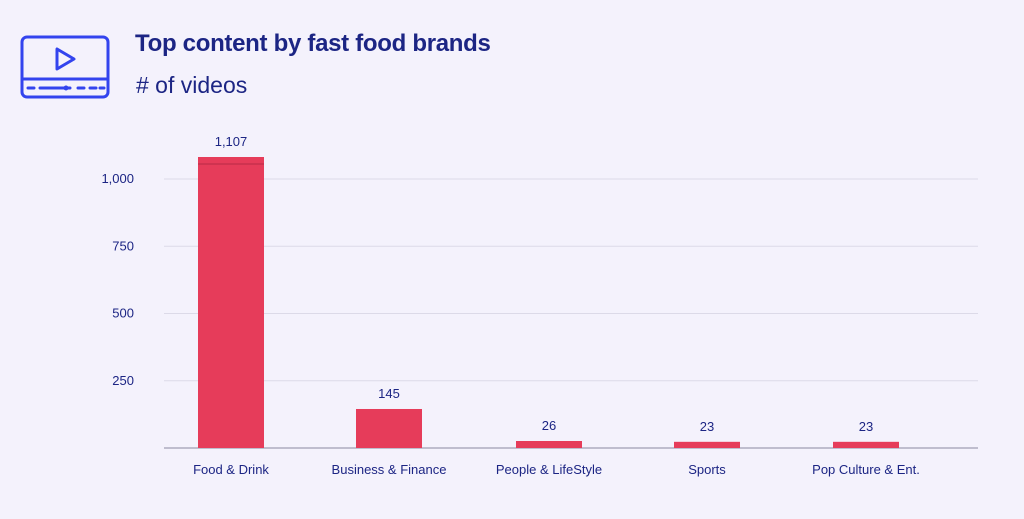 The height and width of the screenshot is (519, 1024). What do you see at coordinates (65, 67) in the screenshot?
I see `video-player-icon` at bounding box center [65, 67].